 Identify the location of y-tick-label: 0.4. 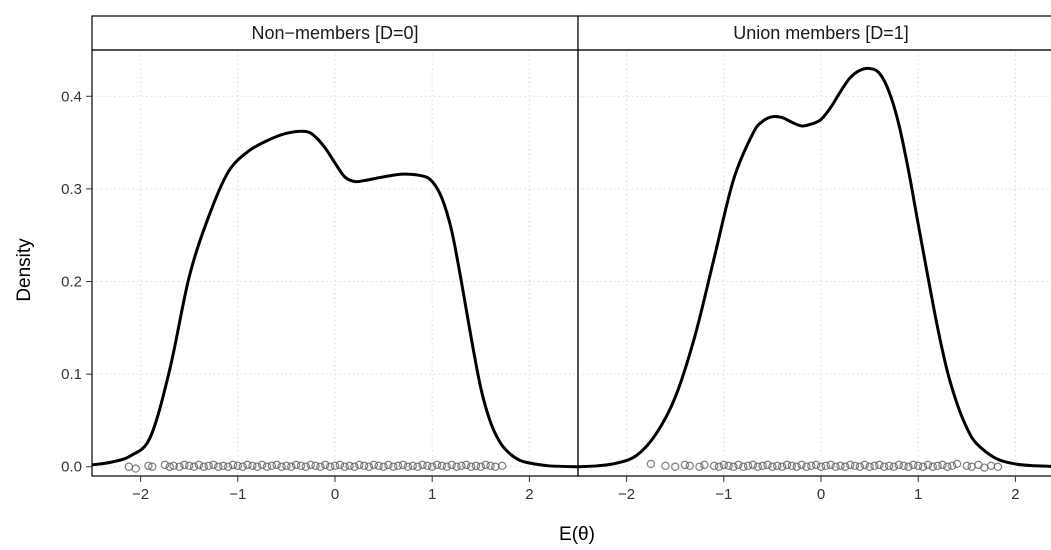
(71, 96).